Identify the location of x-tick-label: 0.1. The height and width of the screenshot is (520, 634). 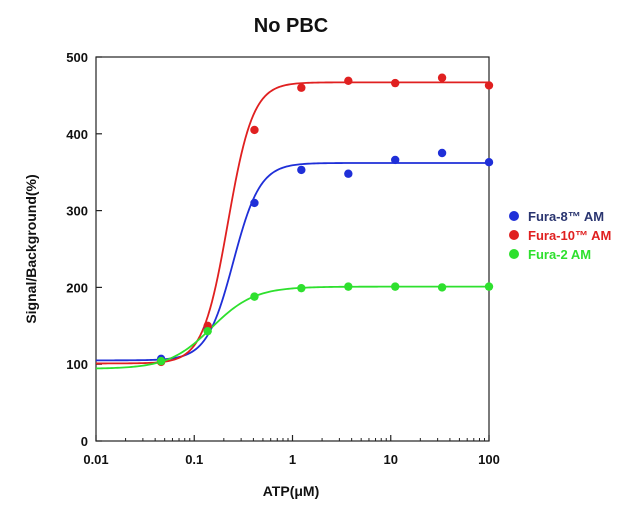
(194, 459).